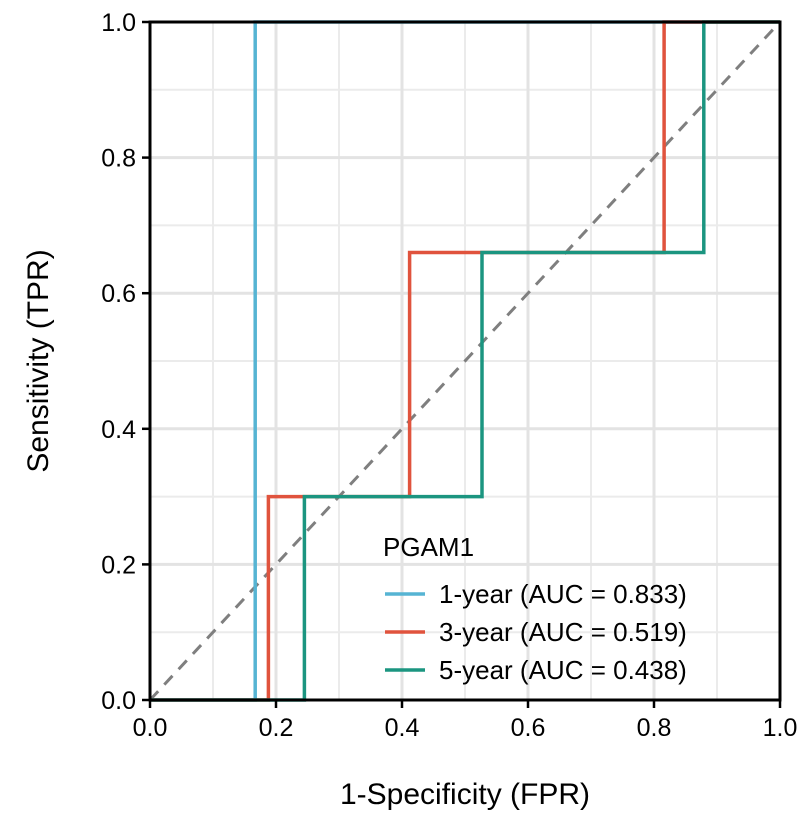  I want to click on x-axis-title: 1-Specificity (FPR), so click(465, 794).